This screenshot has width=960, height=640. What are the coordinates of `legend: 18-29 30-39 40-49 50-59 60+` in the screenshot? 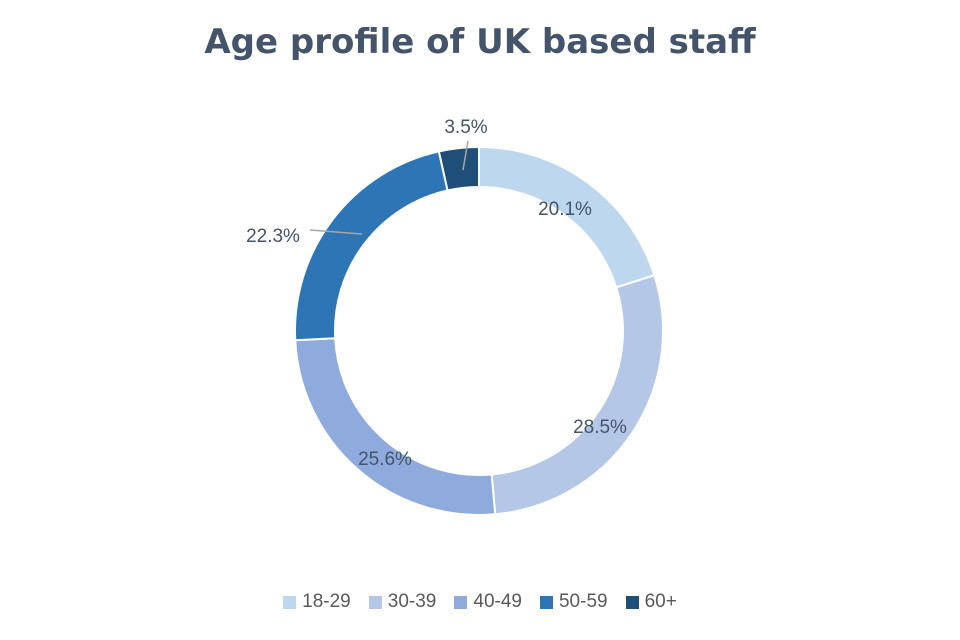 It's located at (480, 602).